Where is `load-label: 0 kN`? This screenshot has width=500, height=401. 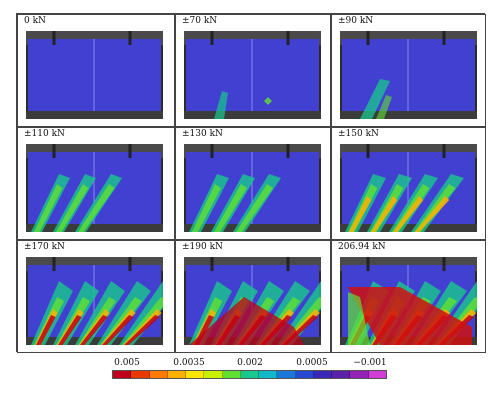 load-label: 0 kN is located at coordinates (35, 21).